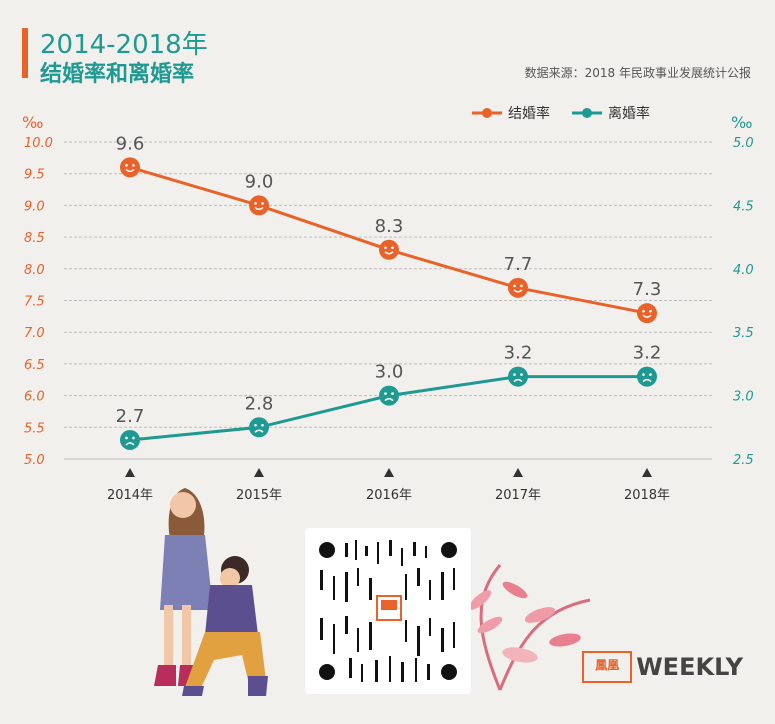 The height and width of the screenshot is (724, 775). I want to click on brand-logo-en: WEEKLY, so click(689, 667).